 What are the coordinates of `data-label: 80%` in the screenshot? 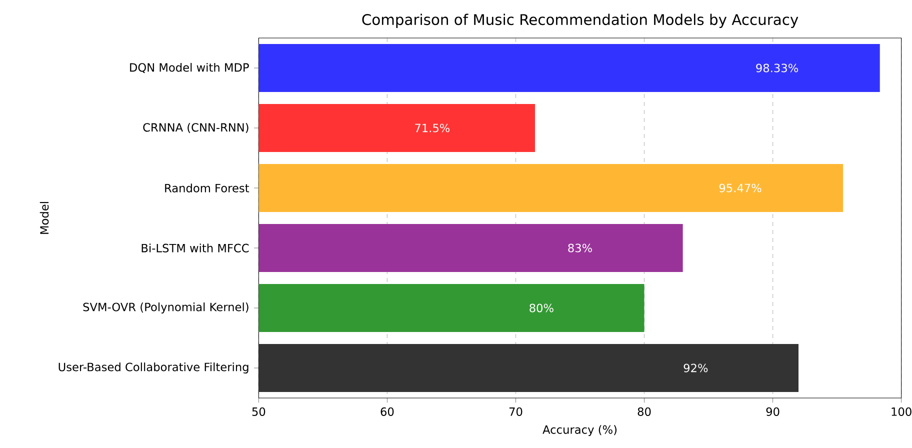 It's located at (542, 308).